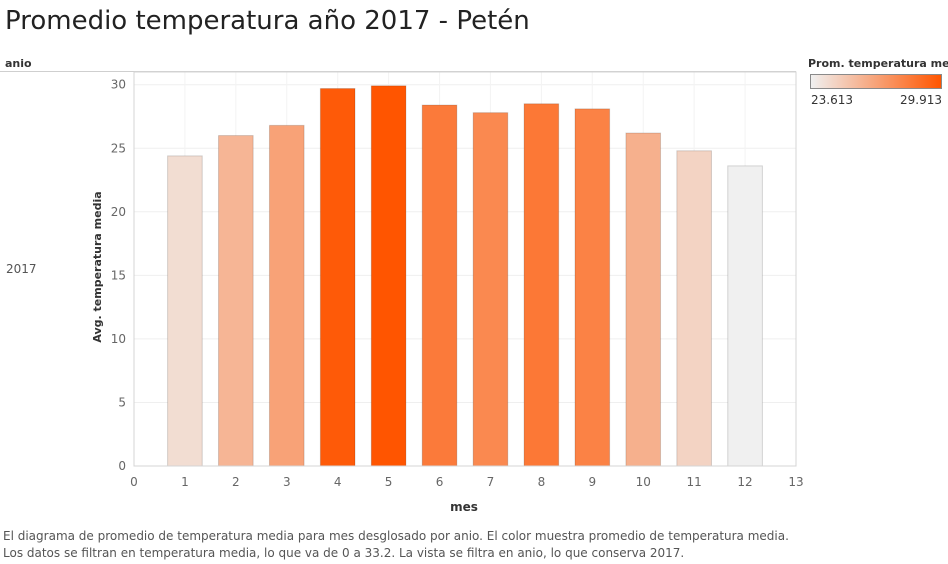 Image resolution: width=948 pixels, height=564 pixels. Describe the element at coordinates (389, 482) in the screenshot. I see `x-tick-label: 5` at that location.